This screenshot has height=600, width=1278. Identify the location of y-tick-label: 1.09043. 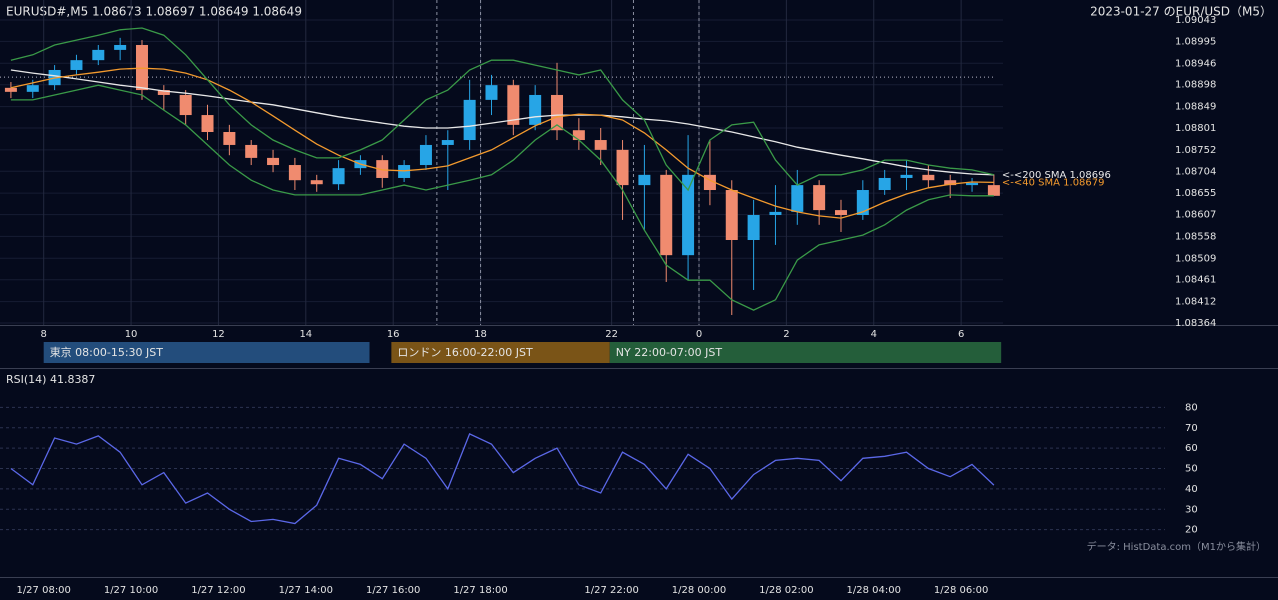
(1195, 20).